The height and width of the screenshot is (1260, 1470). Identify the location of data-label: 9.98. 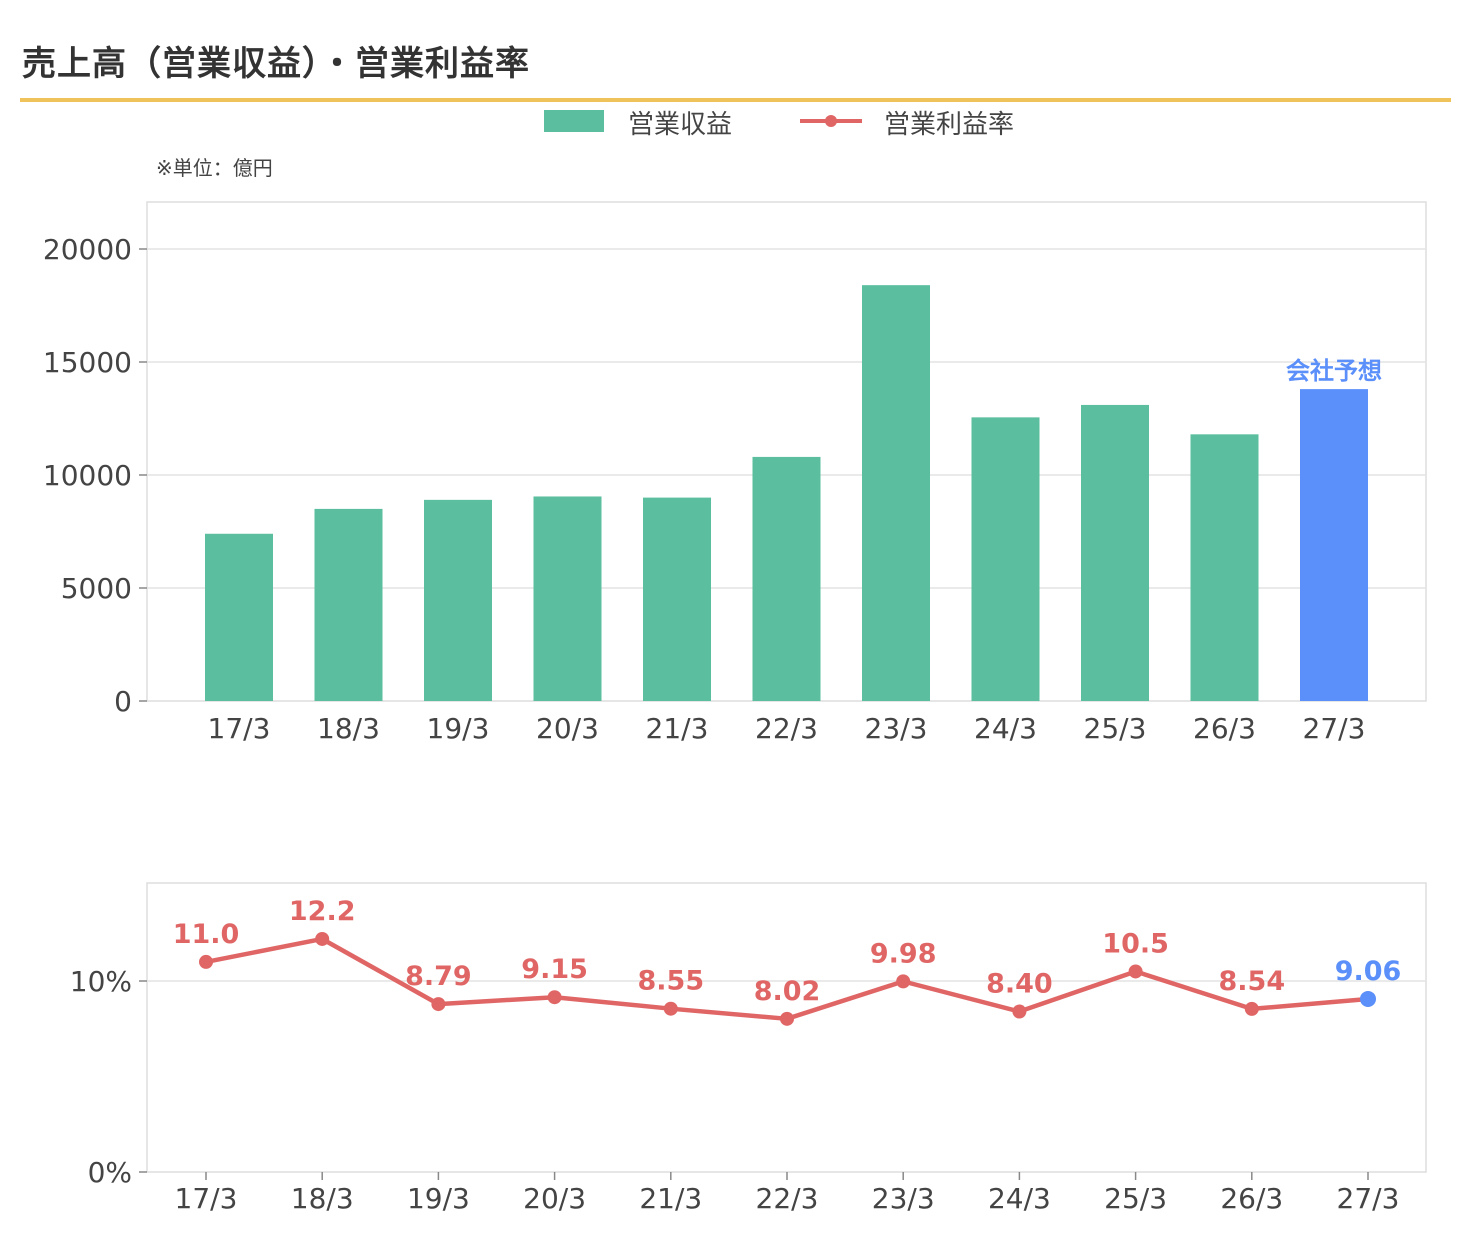
(903, 953).